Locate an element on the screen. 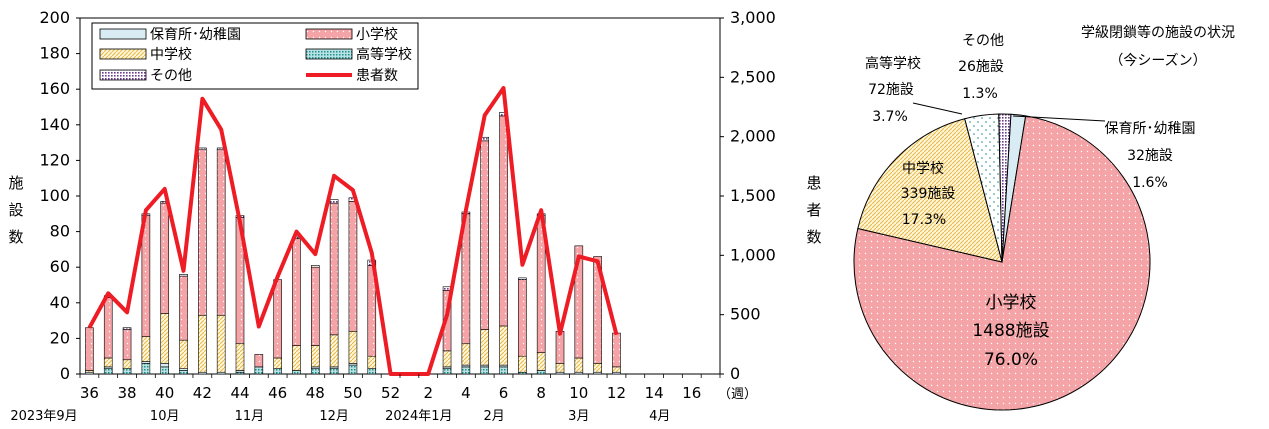  legend-label-elementary: 小学校 is located at coordinates (377, 34).